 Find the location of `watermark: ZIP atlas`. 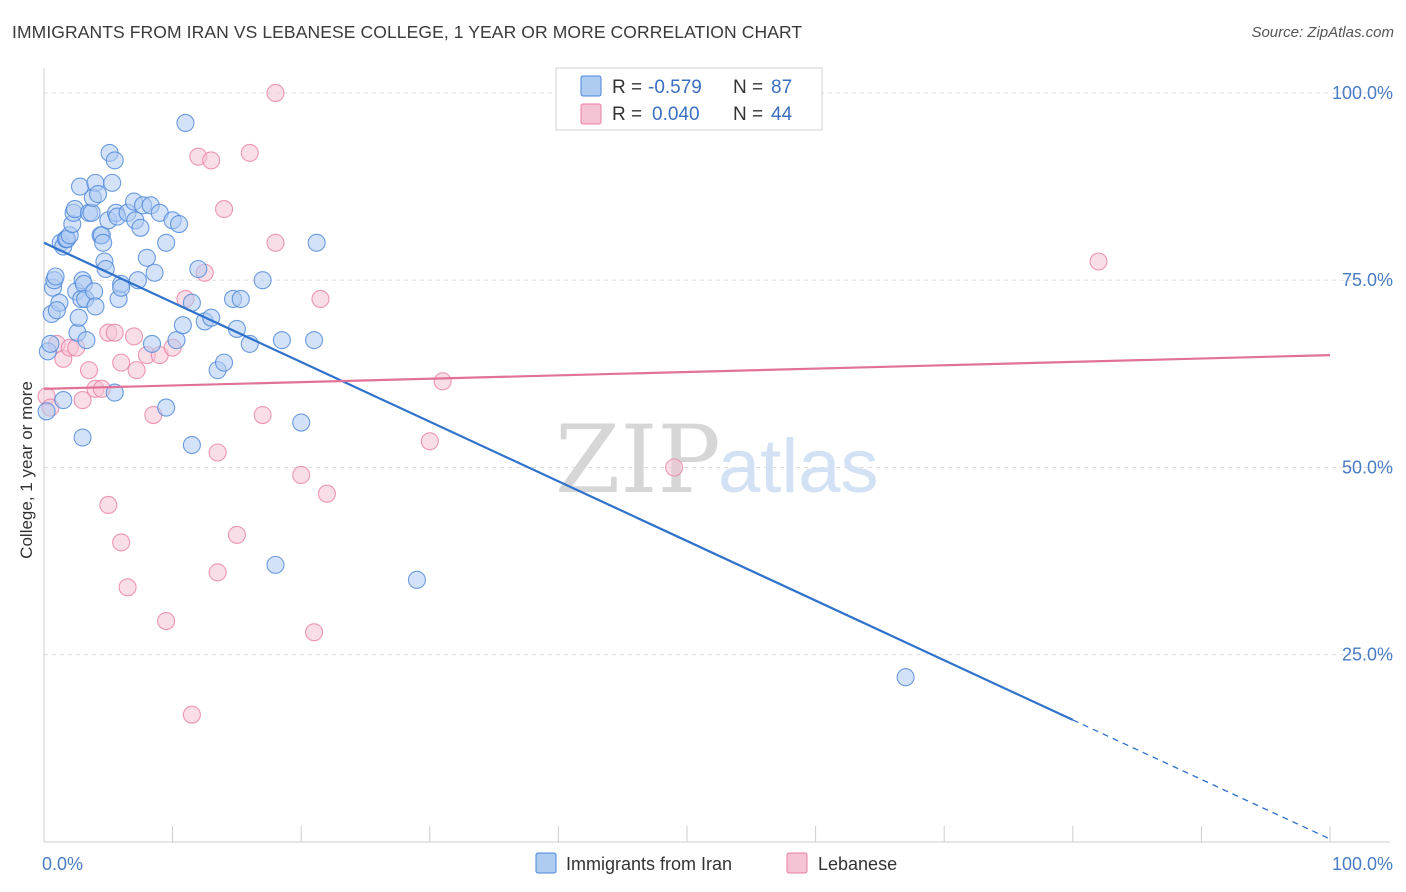

watermark: ZIP atlas is located at coordinates (717, 460).